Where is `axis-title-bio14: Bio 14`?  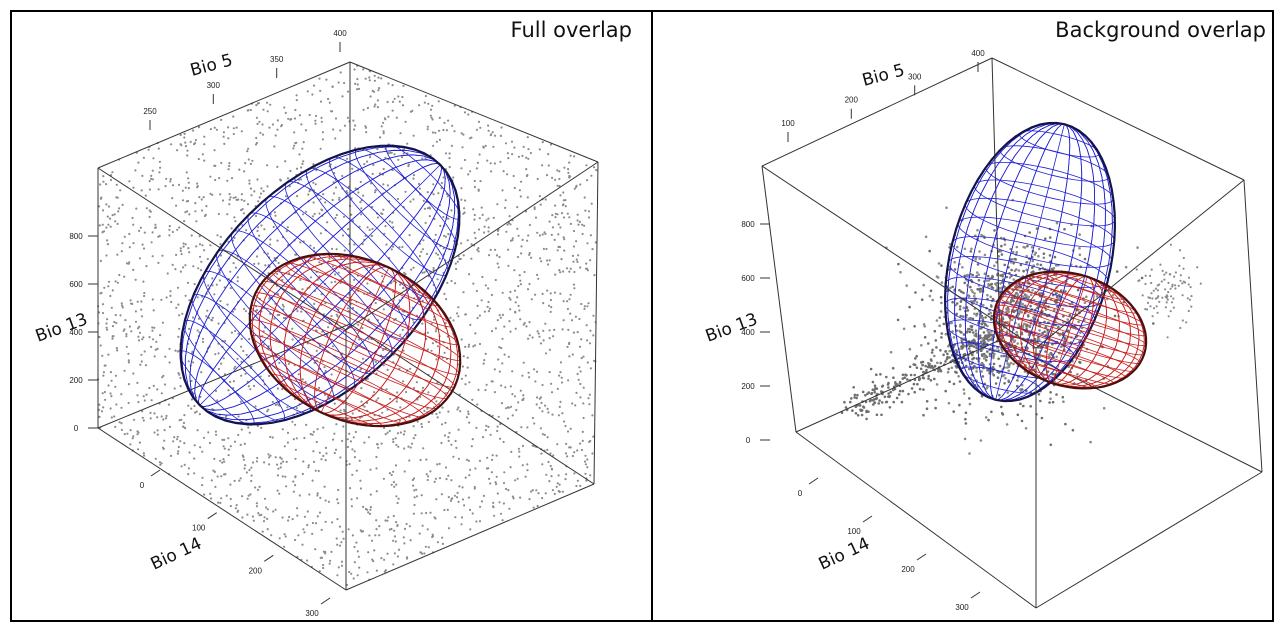 axis-title-bio14: Bio 14 is located at coordinates (844, 554).